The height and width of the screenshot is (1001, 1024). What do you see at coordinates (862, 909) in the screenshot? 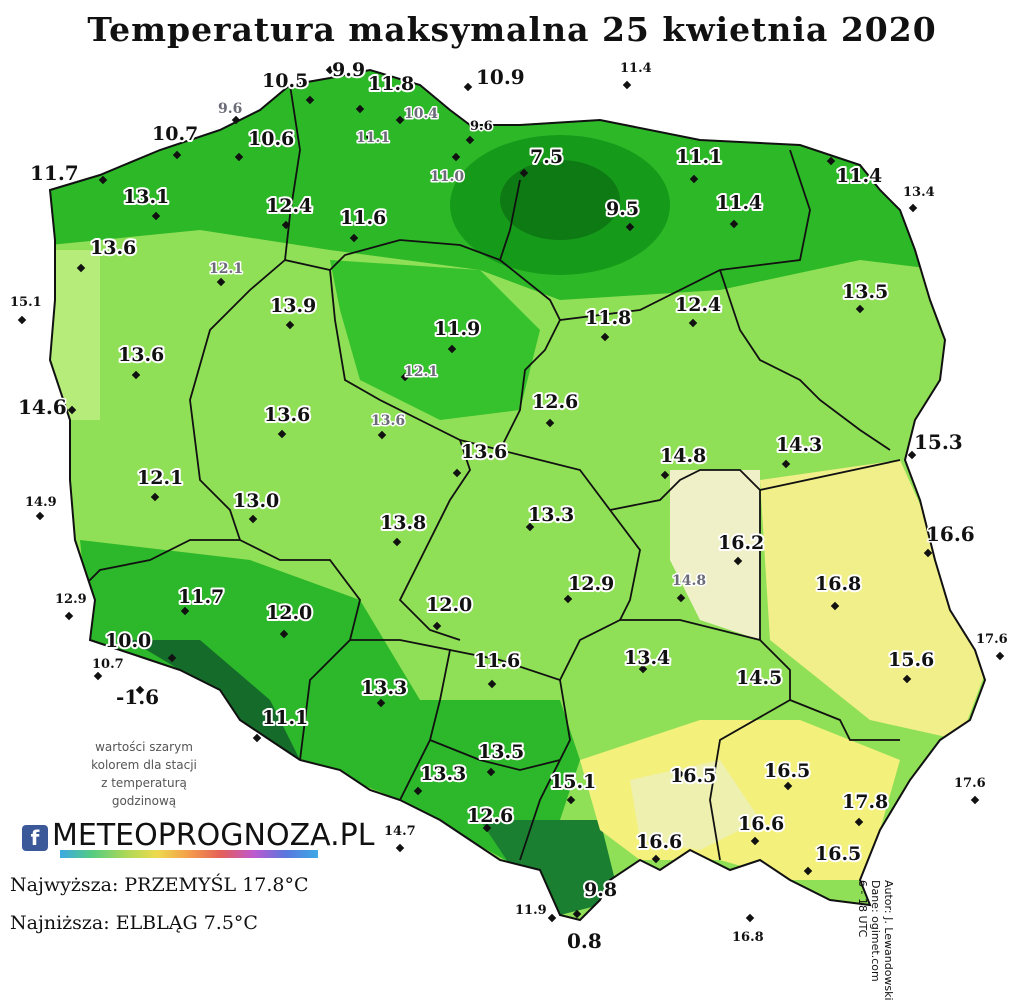
I see `credit-hours: 6 - 18 UTC` at bounding box center [862, 909].